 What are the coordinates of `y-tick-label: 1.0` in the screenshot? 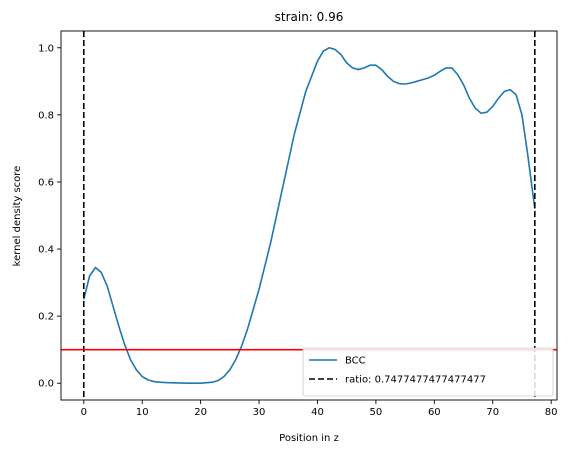 It's located at (46, 48).